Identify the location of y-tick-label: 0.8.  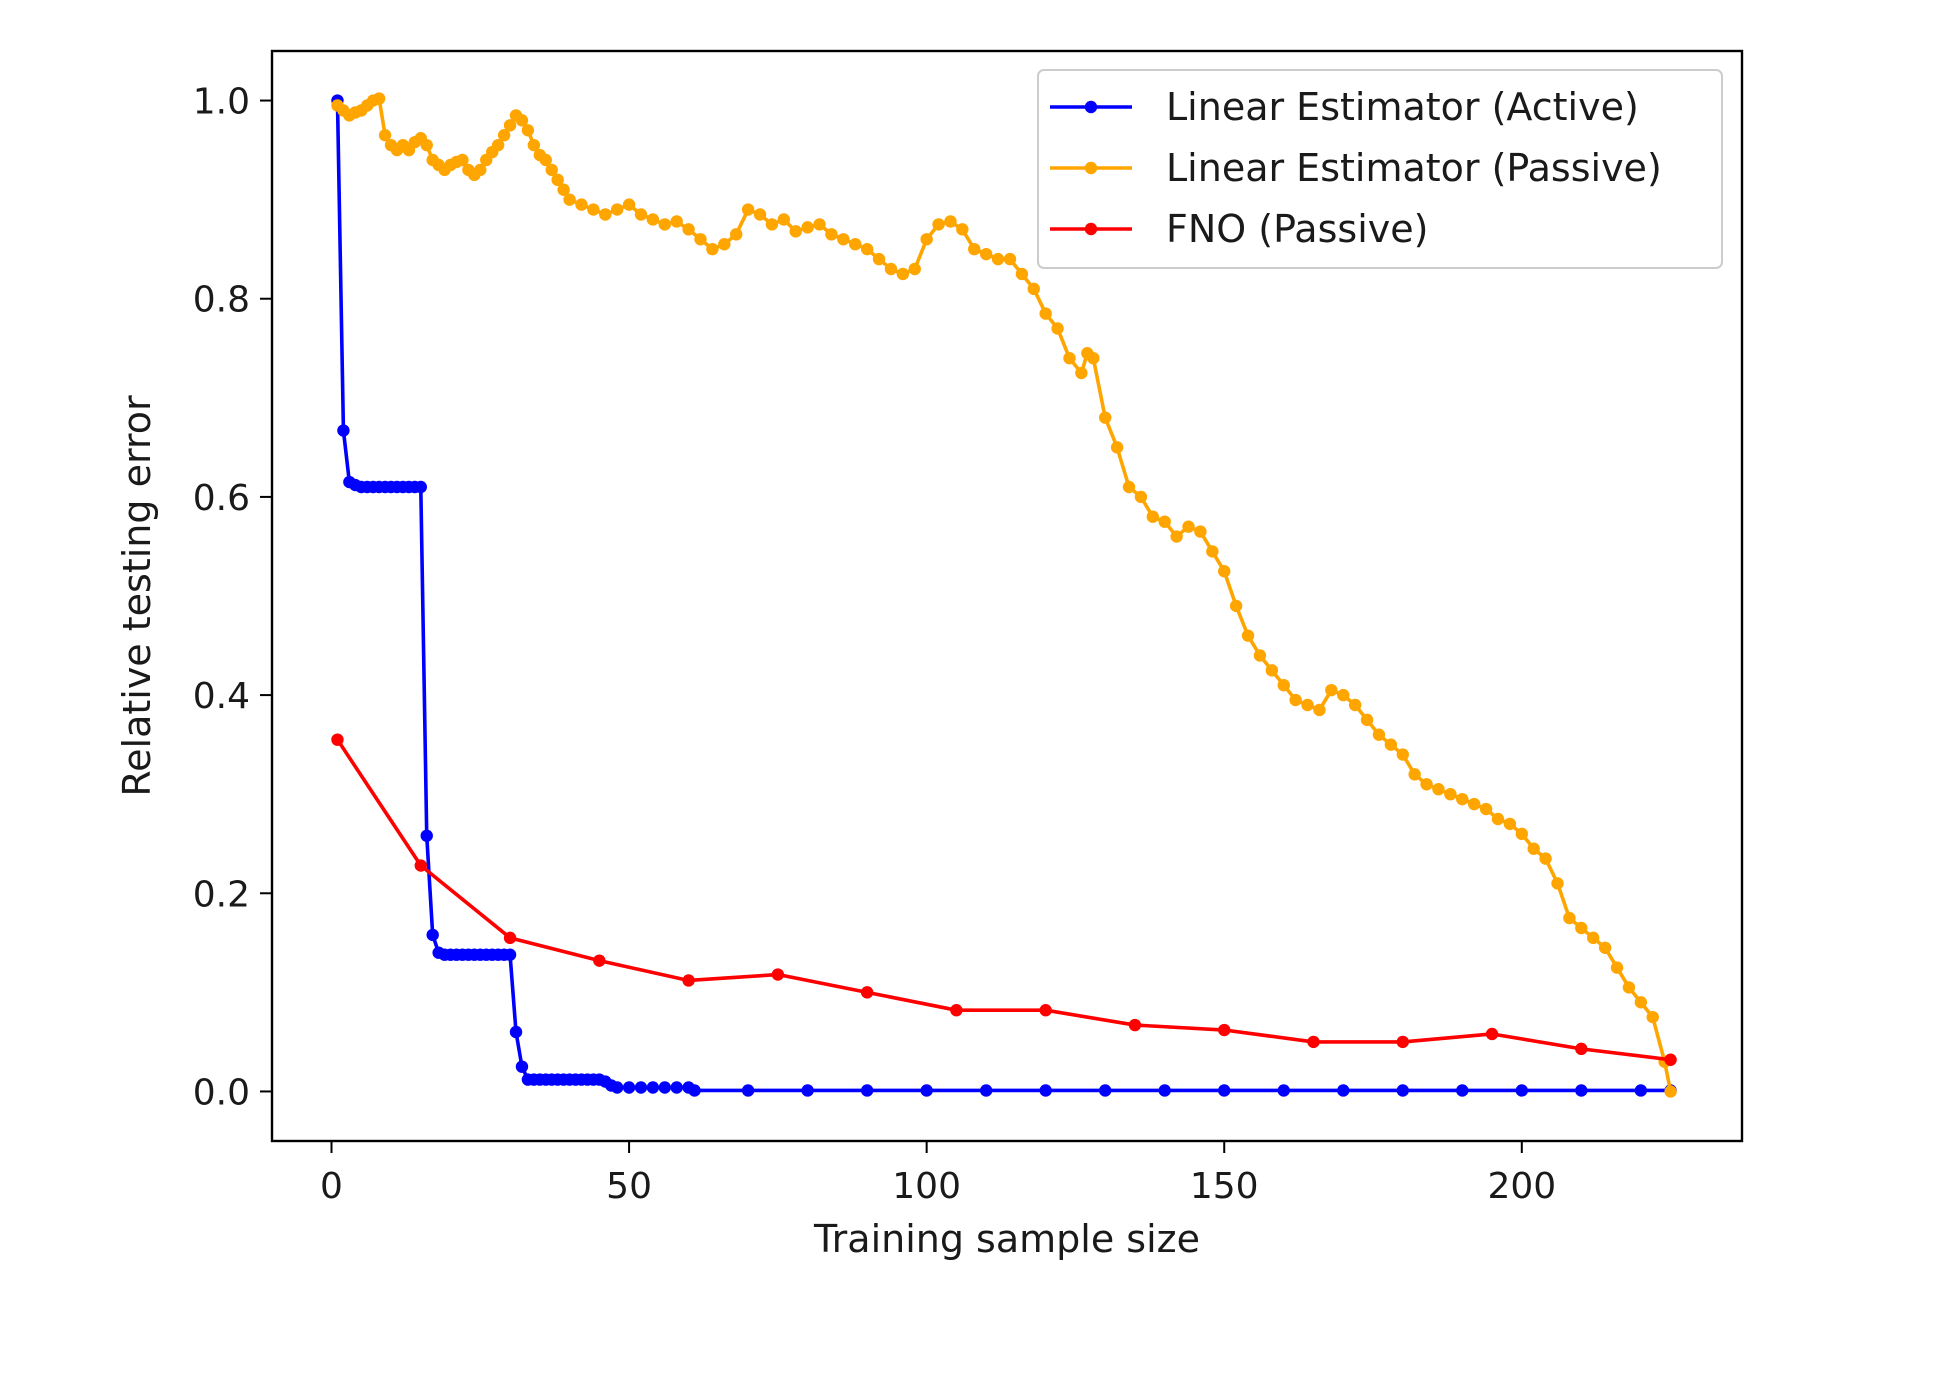
(221, 300).